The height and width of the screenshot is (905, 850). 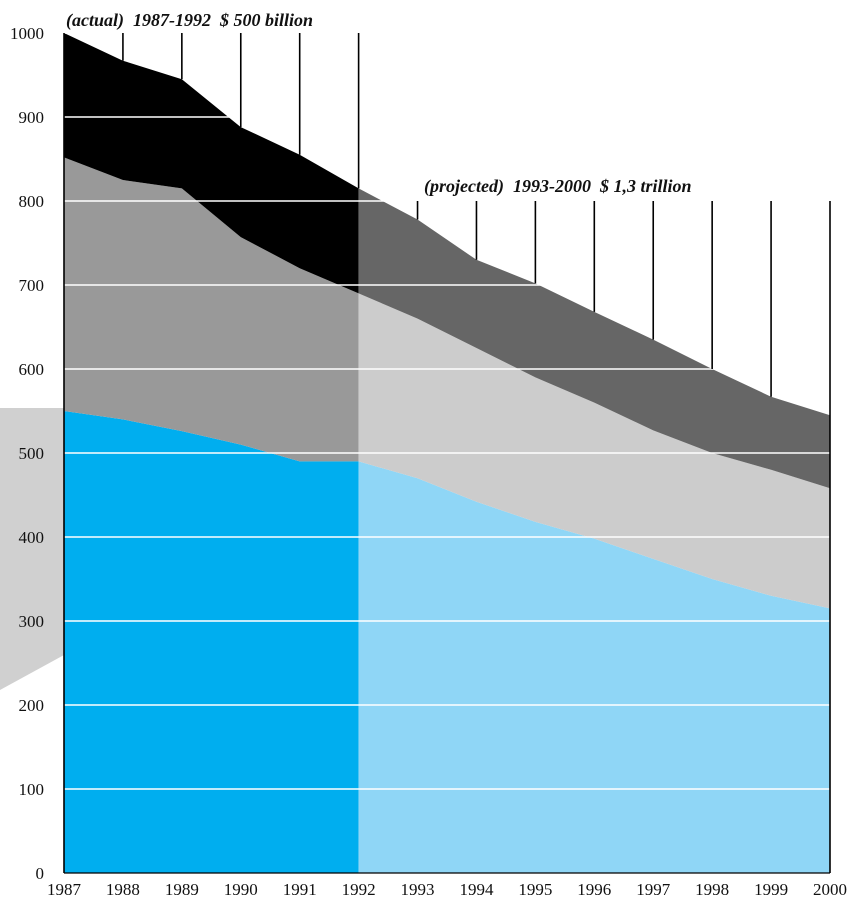 What do you see at coordinates (40, 873) in the screenshot?
I see `y-tick-label-0: 0` at bounding box center [40, 873].